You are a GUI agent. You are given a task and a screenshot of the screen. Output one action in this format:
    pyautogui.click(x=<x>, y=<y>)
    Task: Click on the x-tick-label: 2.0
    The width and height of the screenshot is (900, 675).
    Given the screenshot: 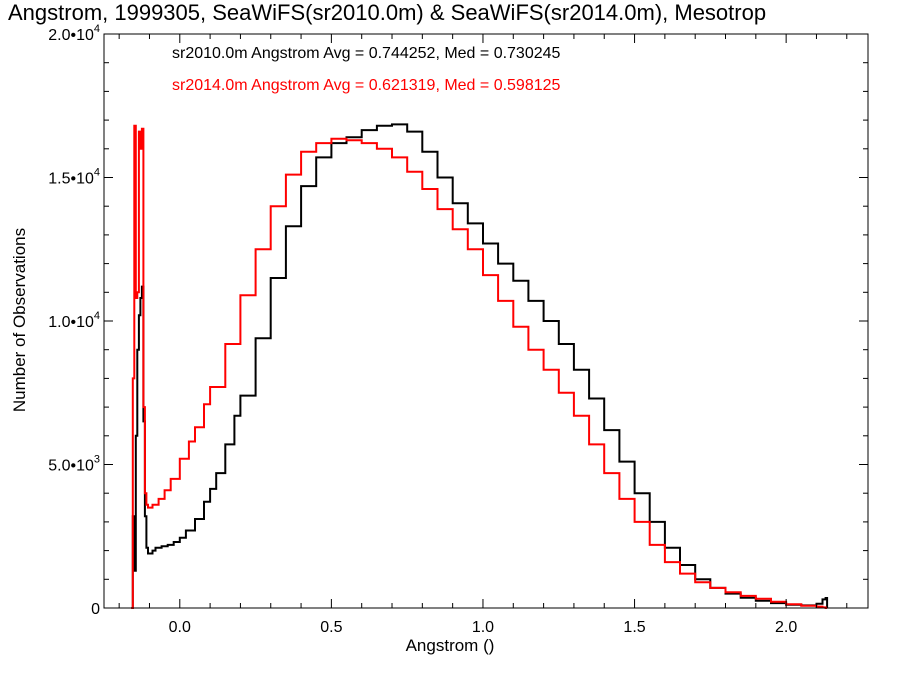 What is the action you would take?
    pyautogui.click(x=786, y=627)
    